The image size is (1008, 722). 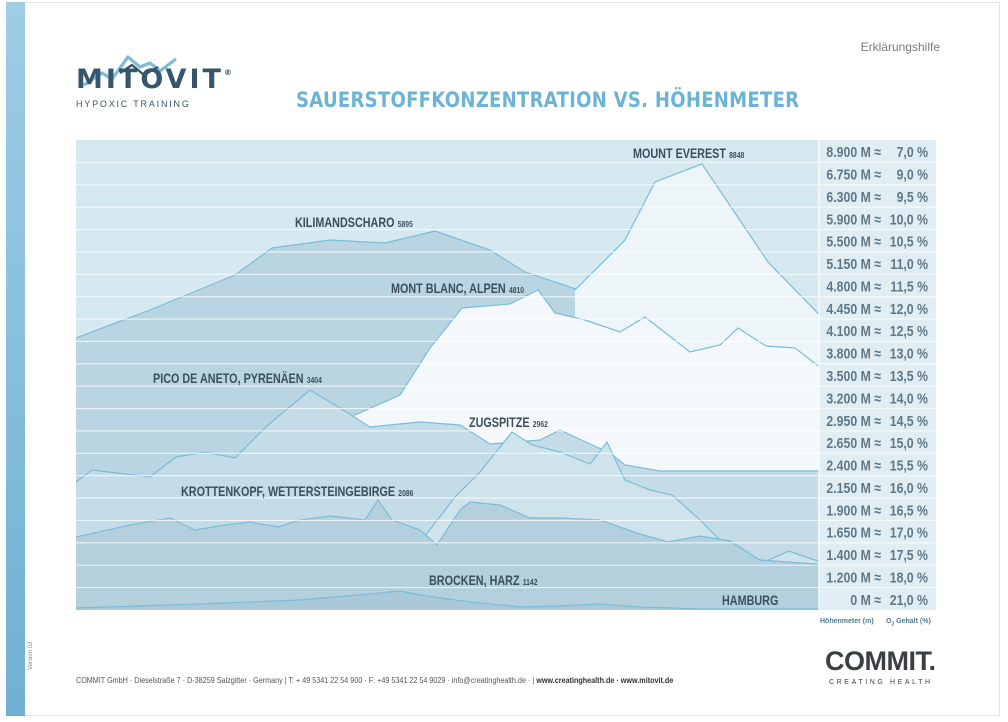 What do you see at coordinates (909, 376) in the screenshot?
I see `scale-o2-label: 13,5 %` at bounding box center [909, 376].